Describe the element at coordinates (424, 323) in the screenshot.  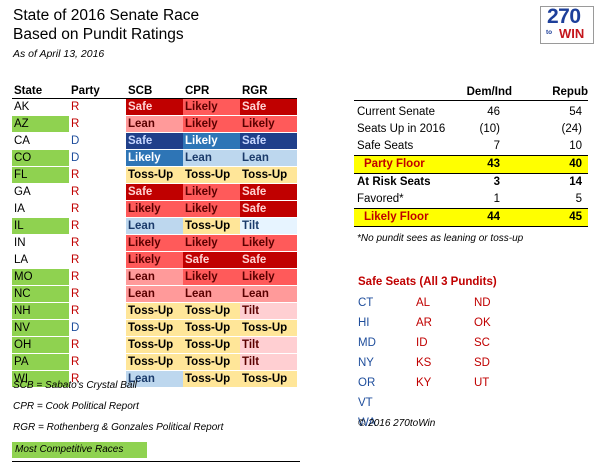
I see `safe-seat-state: AR` at that location.